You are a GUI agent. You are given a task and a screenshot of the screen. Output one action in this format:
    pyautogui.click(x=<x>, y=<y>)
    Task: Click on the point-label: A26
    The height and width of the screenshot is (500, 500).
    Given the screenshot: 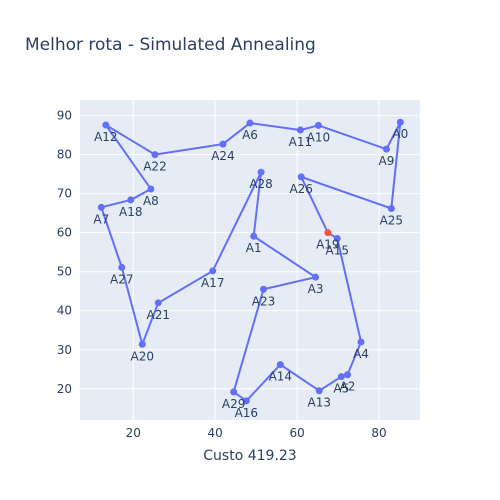 What is the action you would take?
    pyautogui.click(x=300, y=189)
    